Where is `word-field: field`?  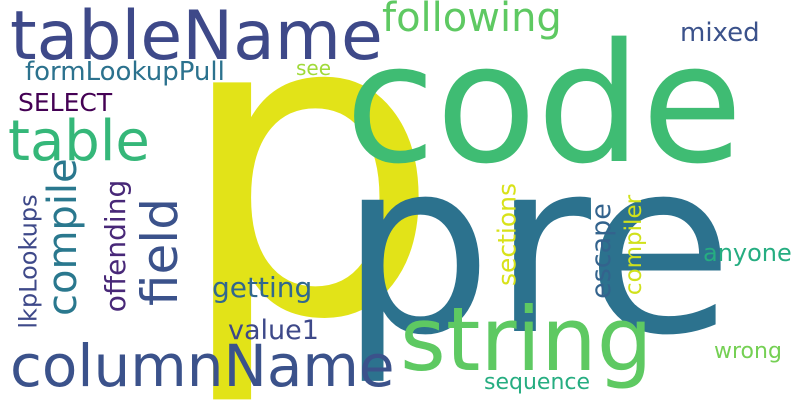
word-field: field is located at coordinates (160, 252).